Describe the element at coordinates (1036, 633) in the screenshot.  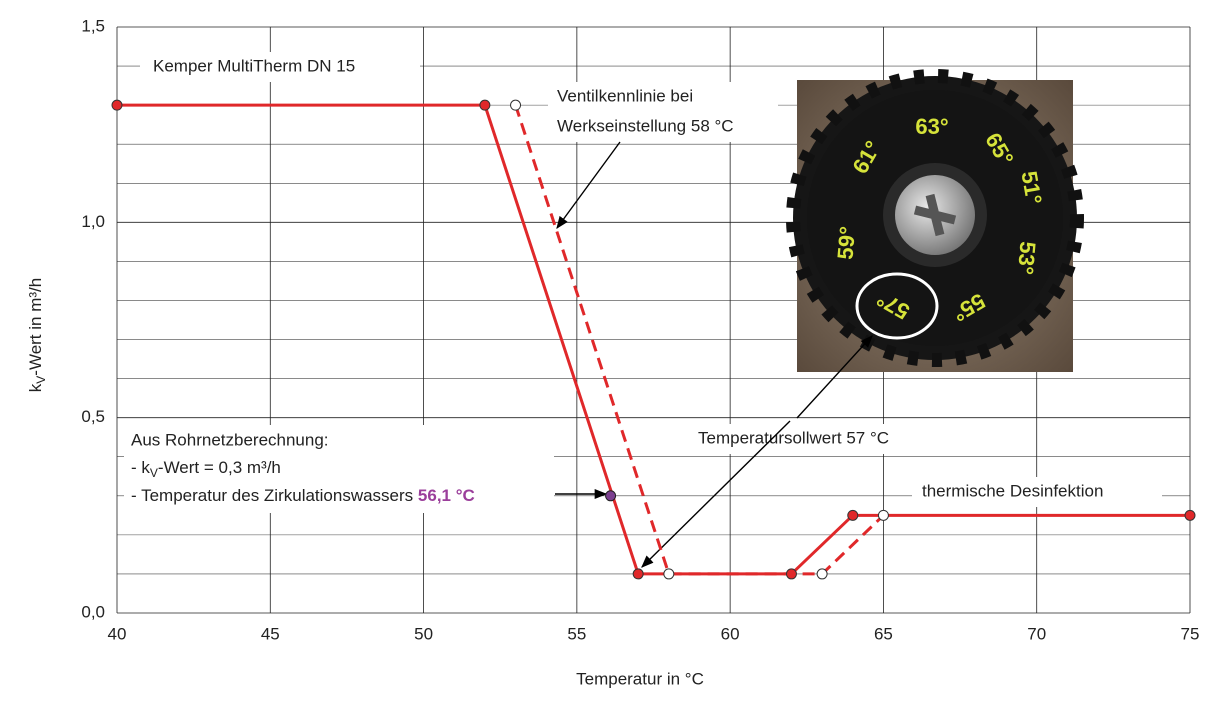
I see `x-tick-label: 70` at that location.